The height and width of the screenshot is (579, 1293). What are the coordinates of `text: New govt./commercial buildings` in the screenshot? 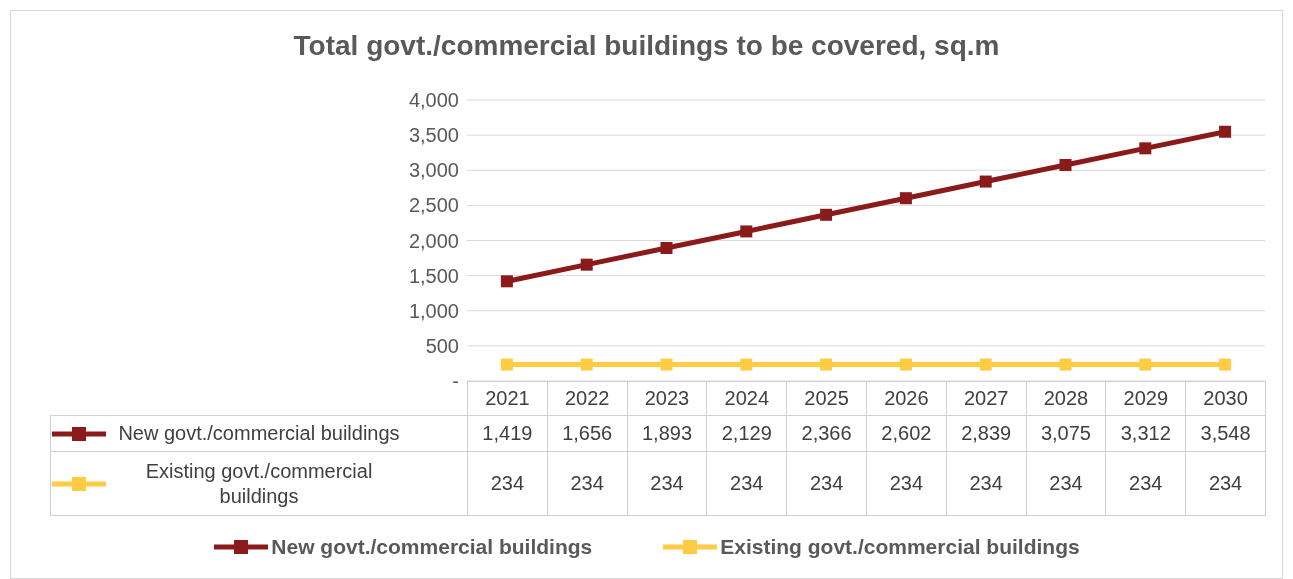 It's located at (432, 546).